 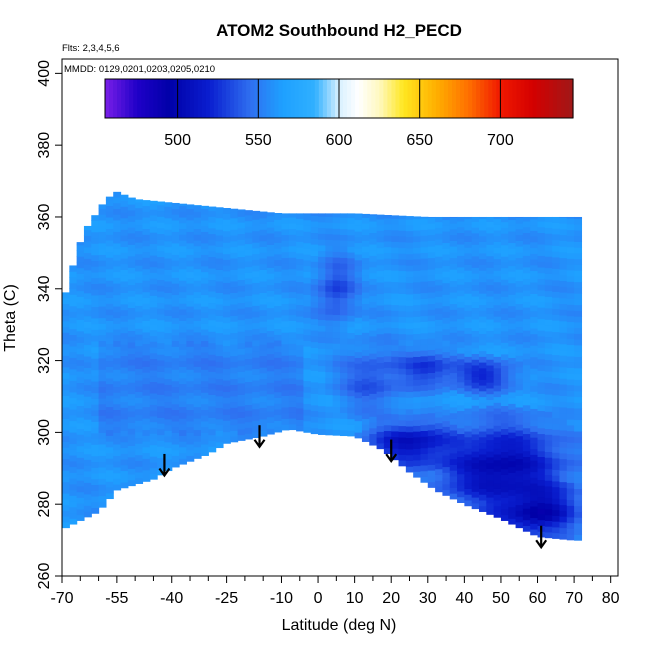 I want to click on flights-note: Flts: 2,3,4,5,6, so click(x=91, y=48).